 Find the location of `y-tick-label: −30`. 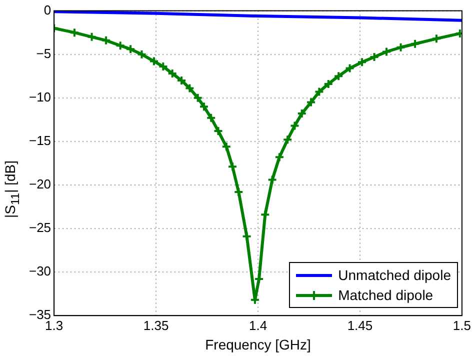

y-tick-label: −30 is located at coordinates (40, 271).